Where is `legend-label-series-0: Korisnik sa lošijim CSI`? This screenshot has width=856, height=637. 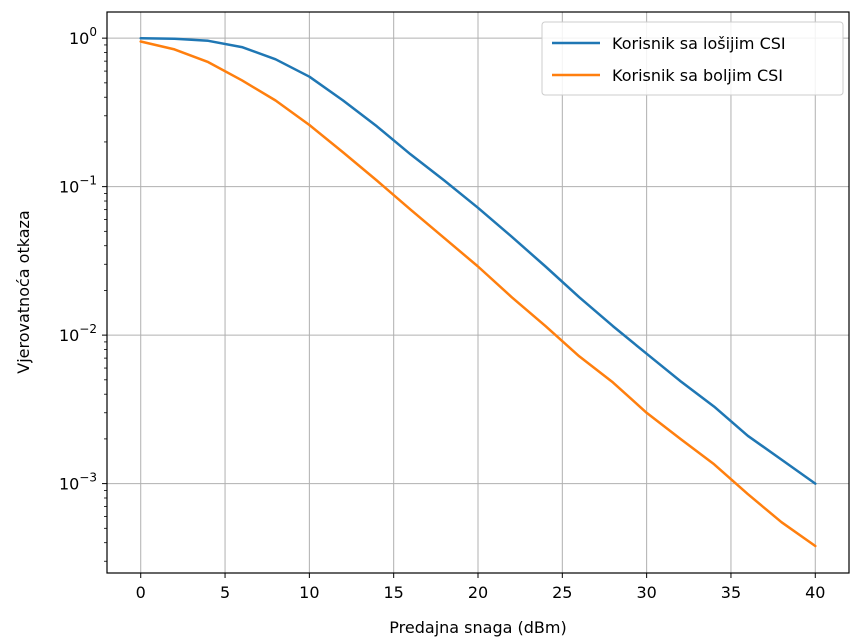 legend-label-series-0: Korisnik sa lošijim CSI is located at coordinates (699, 43).